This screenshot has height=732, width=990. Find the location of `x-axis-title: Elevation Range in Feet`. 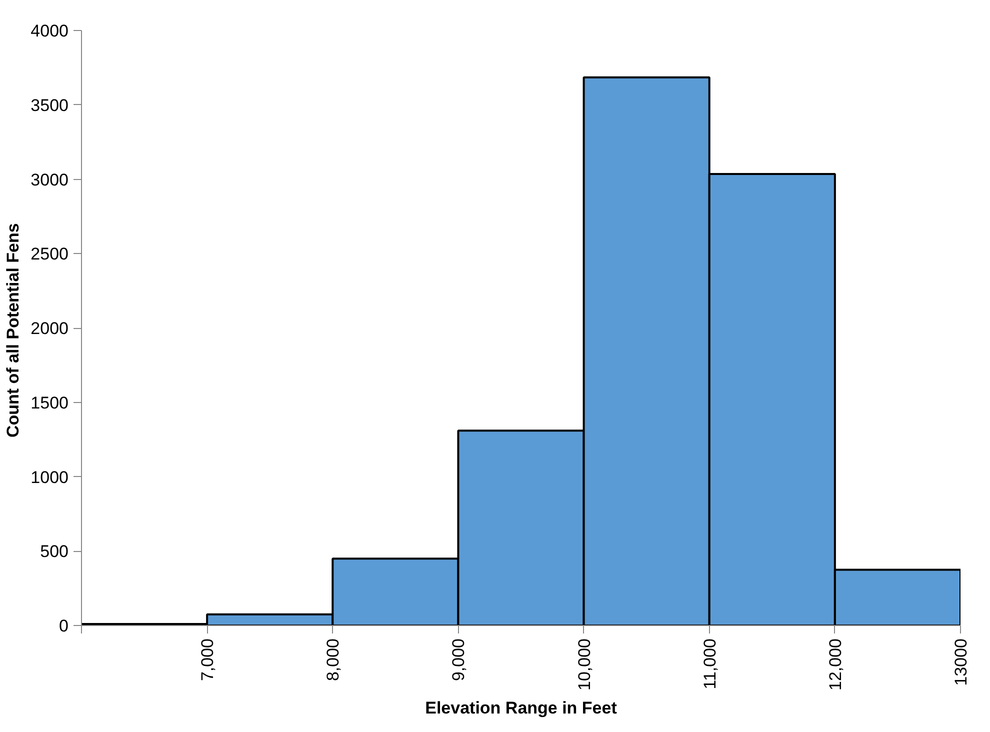

x-axis-title: Elevation Range in Feet is located at coordinates (521, 708).